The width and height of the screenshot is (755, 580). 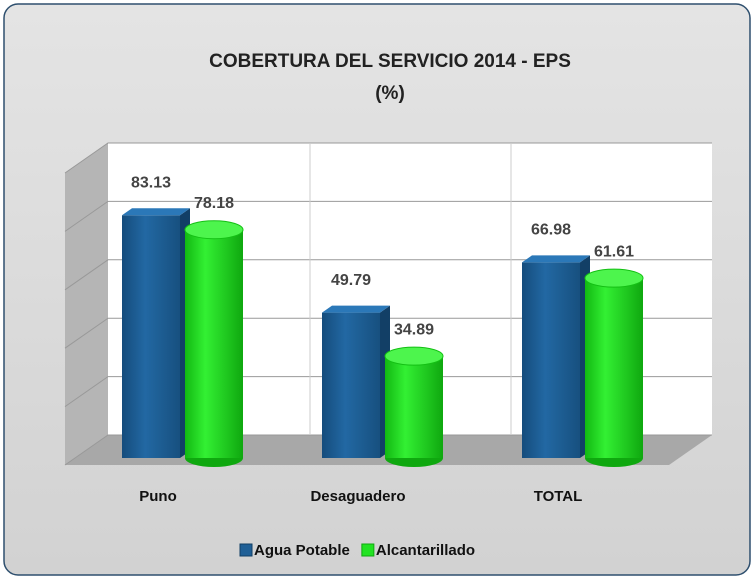 I want to click on data-label: 83.13, so click(x=151, y=182).